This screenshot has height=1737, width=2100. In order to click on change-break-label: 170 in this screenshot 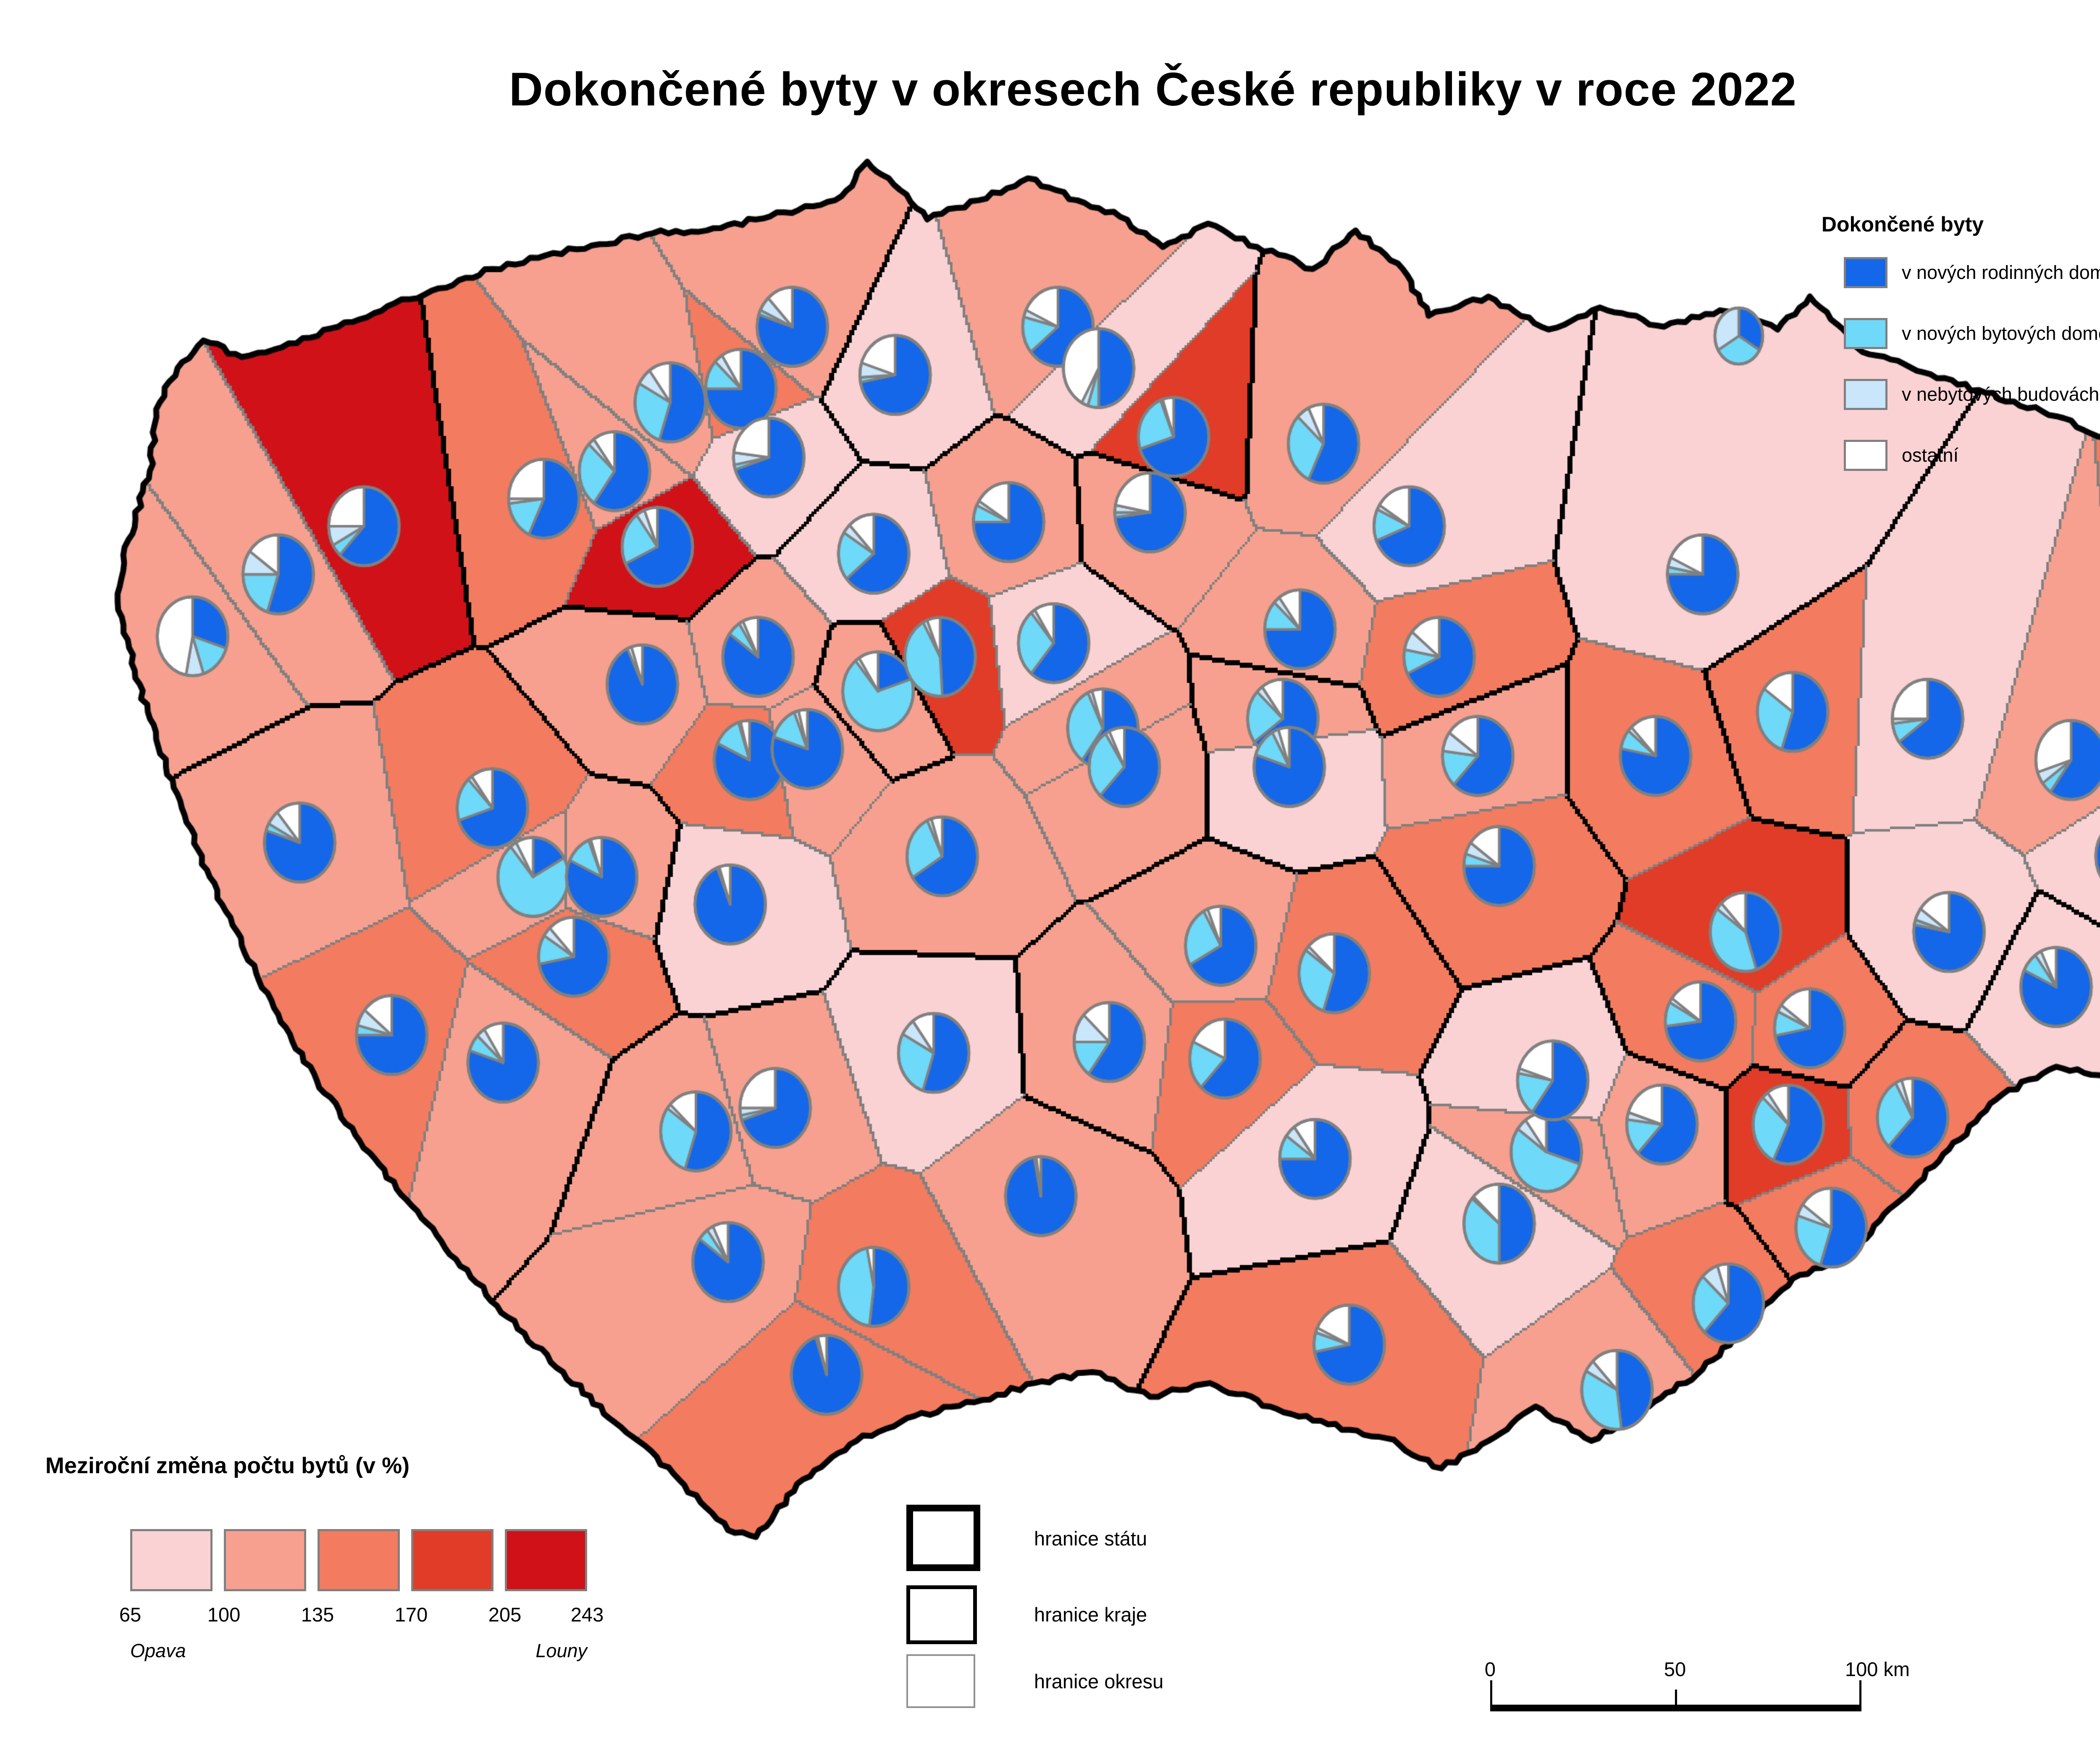, I will do `click(411, 1614)`.